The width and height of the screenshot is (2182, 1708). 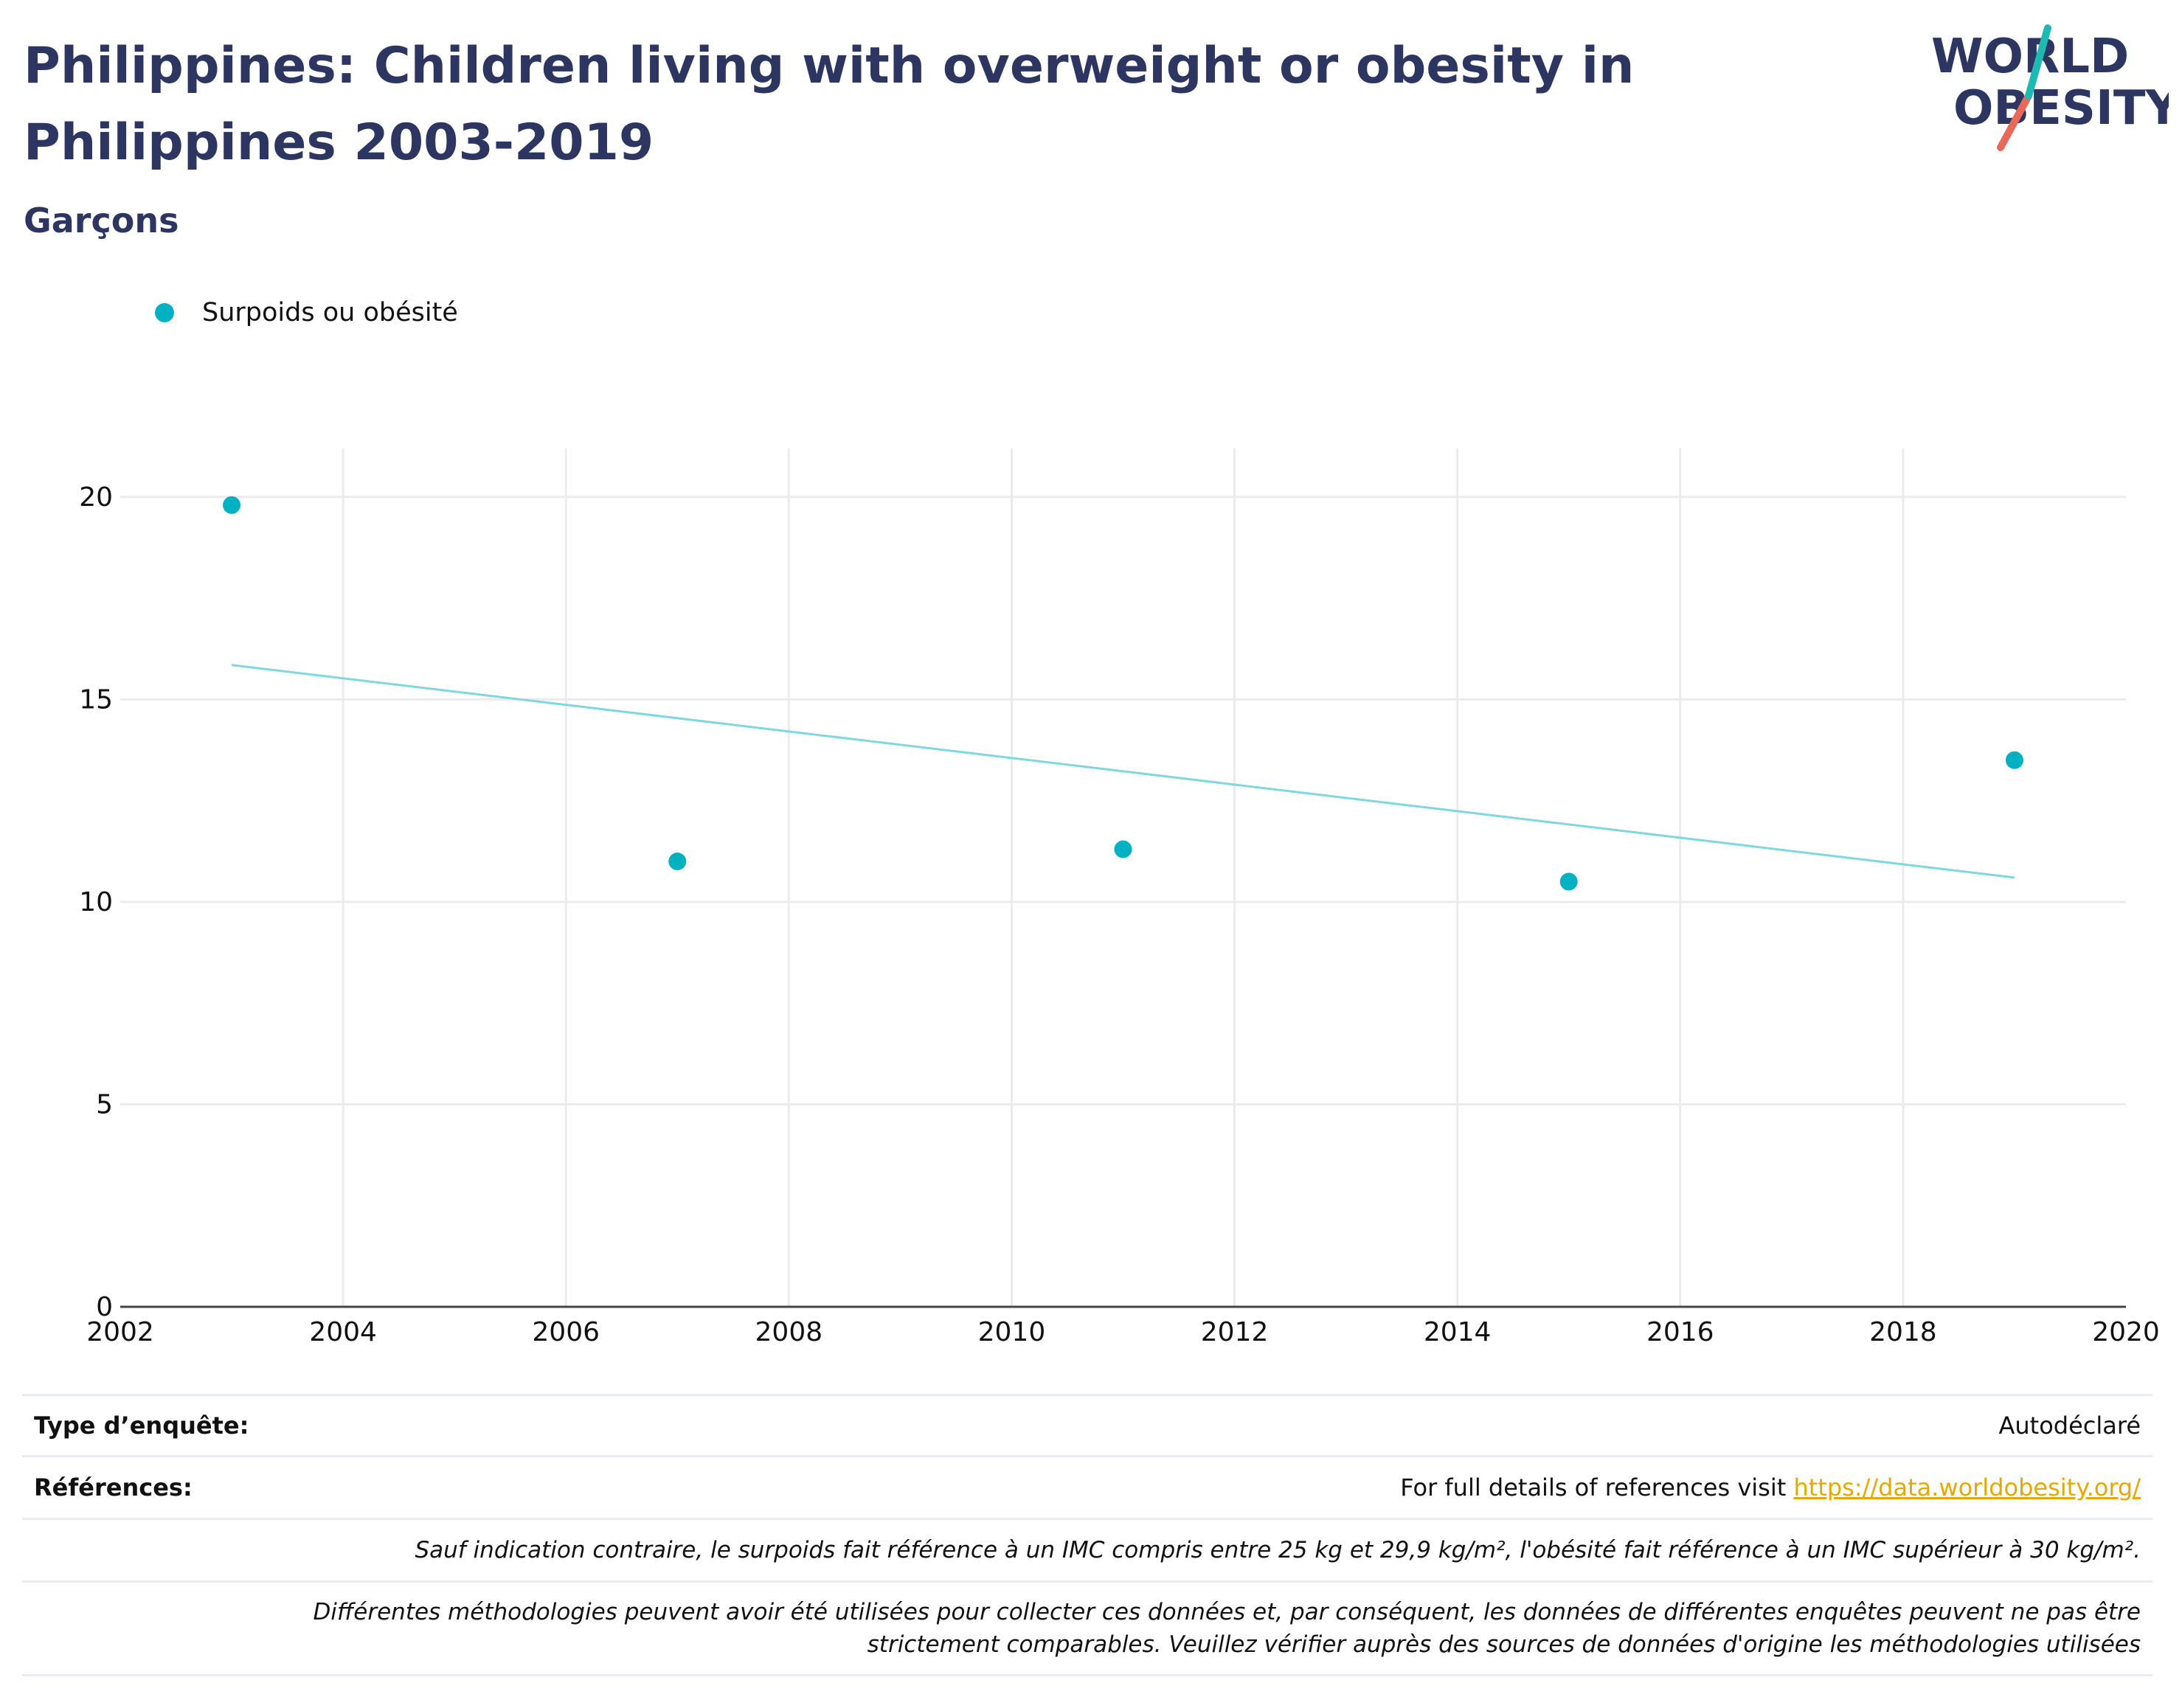 What do you see at coordinates (2030, 56) in the screenshot?
I see `logo-line1: WORLD` at bounding box center [2030, 56].